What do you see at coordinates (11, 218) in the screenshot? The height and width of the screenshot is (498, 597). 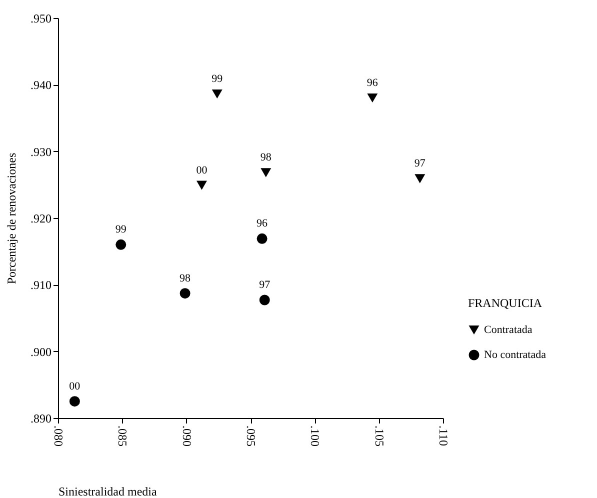 I see `y-axis-title: Porcentaje de renovaciones` at bounding box center [11, 218].